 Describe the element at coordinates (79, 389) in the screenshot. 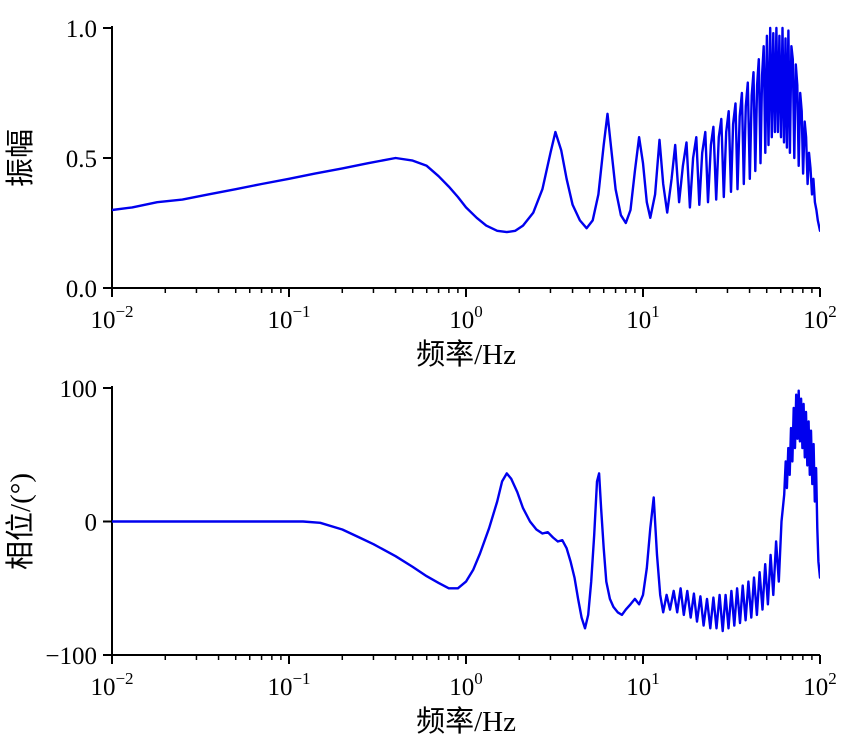

I see `y-tick-label: 100` at that location.